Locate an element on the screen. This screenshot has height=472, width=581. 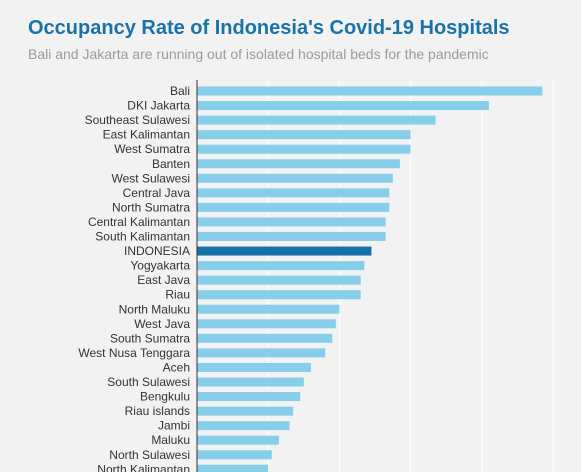
category-label: Bengkulu is located at coordinates (165, 397).